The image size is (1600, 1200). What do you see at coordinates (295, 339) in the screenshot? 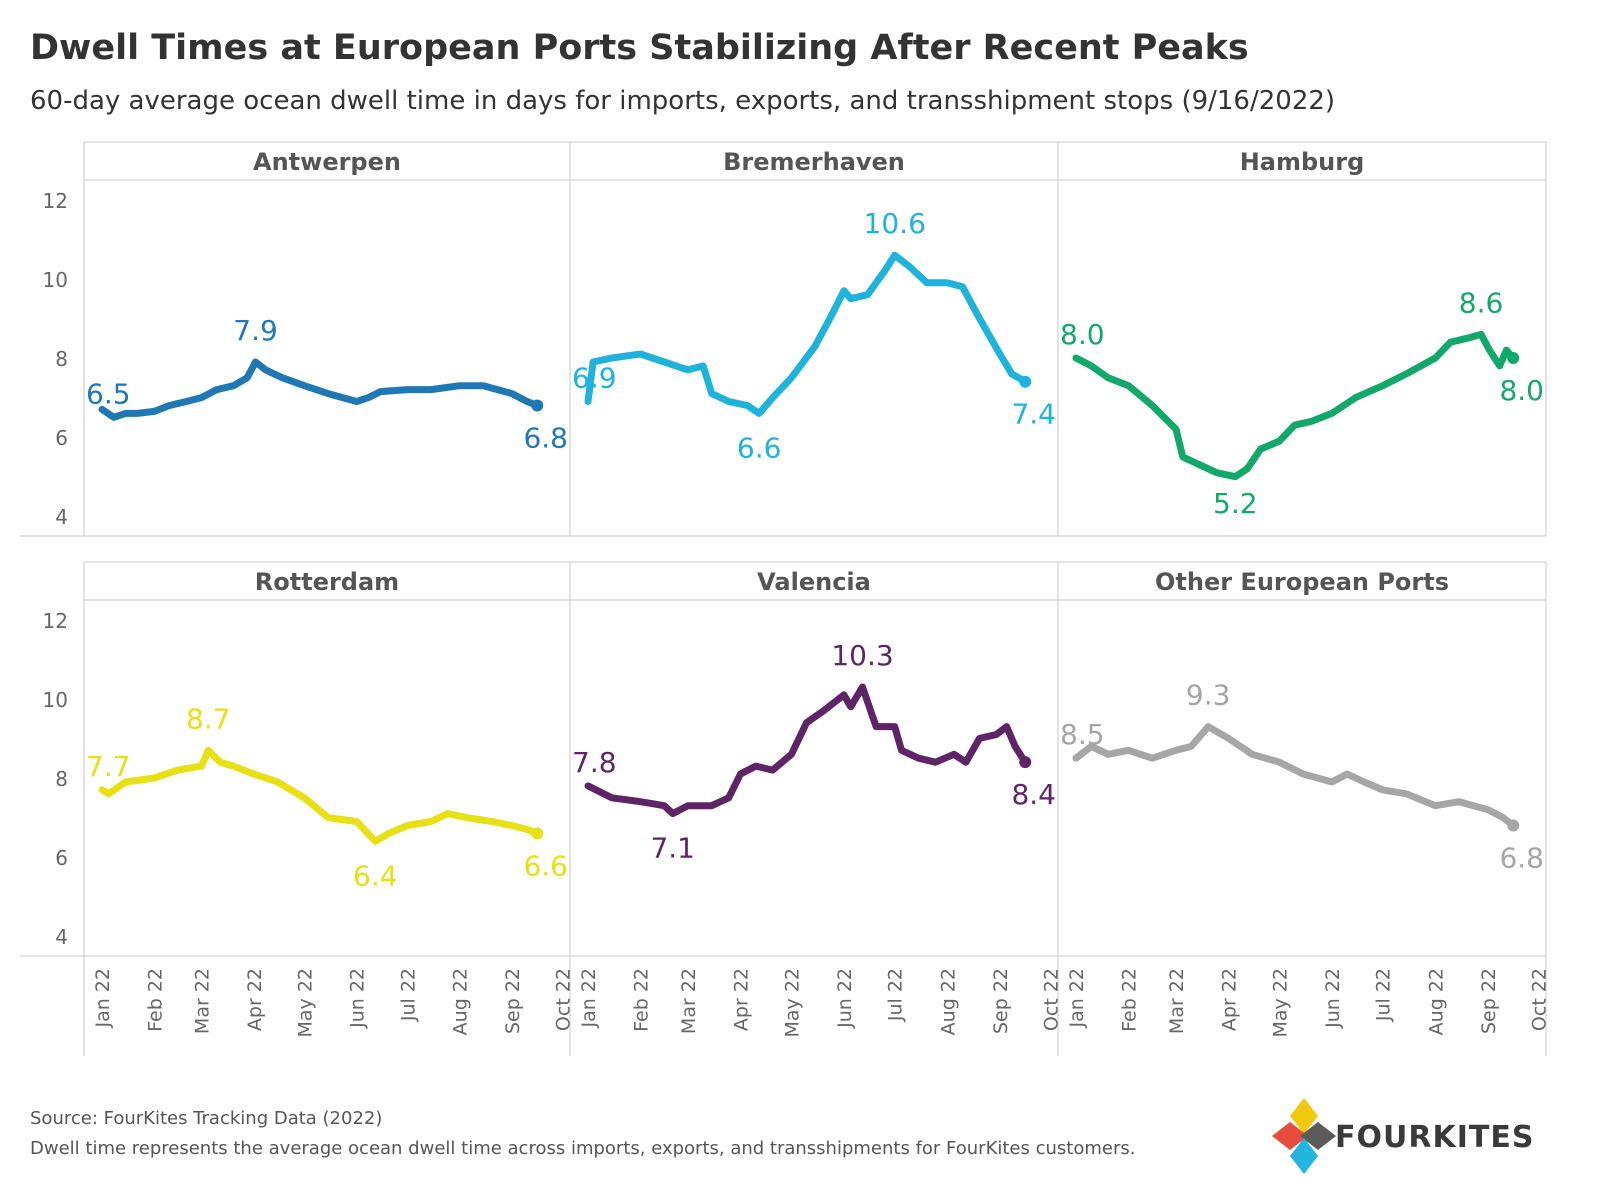
I see `panel-antwerpen: Antwerpen 6.5 7.9 6.8` at bounding box center [295, 339].